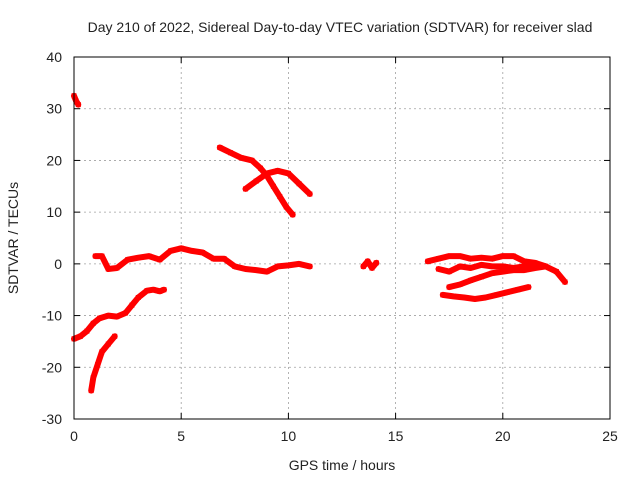 This screenshot has height=480, width=640. I want to click on x-tick-label: 20, so click(503, 436).